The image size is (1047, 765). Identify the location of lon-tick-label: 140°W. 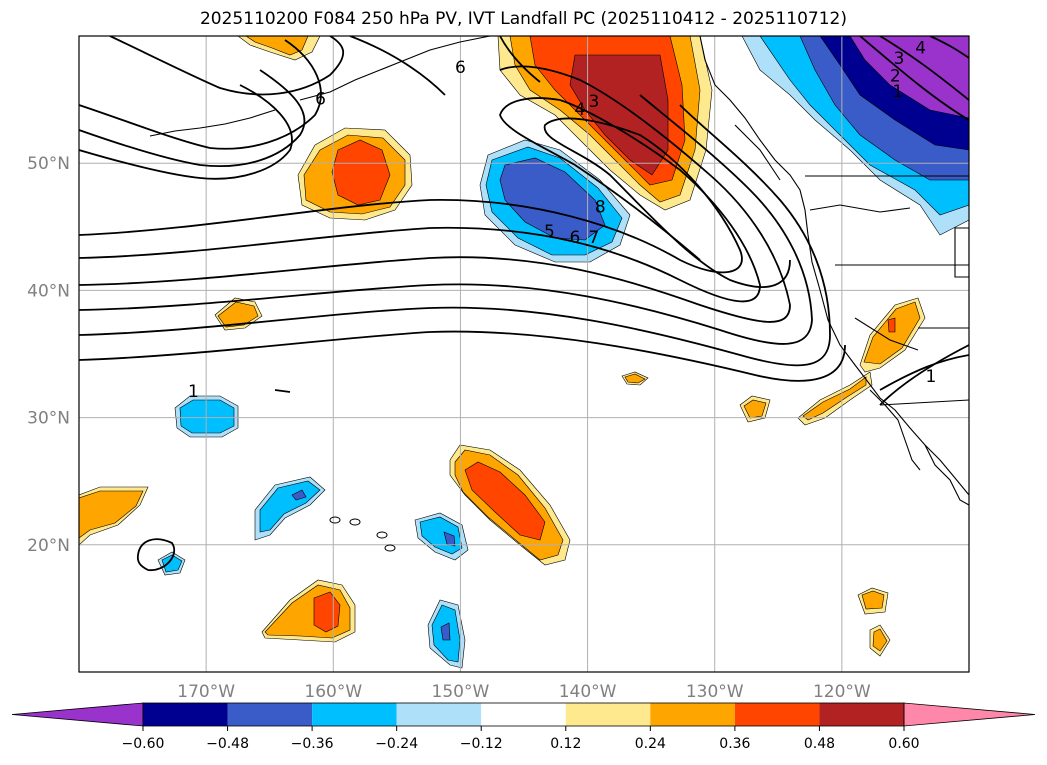
(588, 692).